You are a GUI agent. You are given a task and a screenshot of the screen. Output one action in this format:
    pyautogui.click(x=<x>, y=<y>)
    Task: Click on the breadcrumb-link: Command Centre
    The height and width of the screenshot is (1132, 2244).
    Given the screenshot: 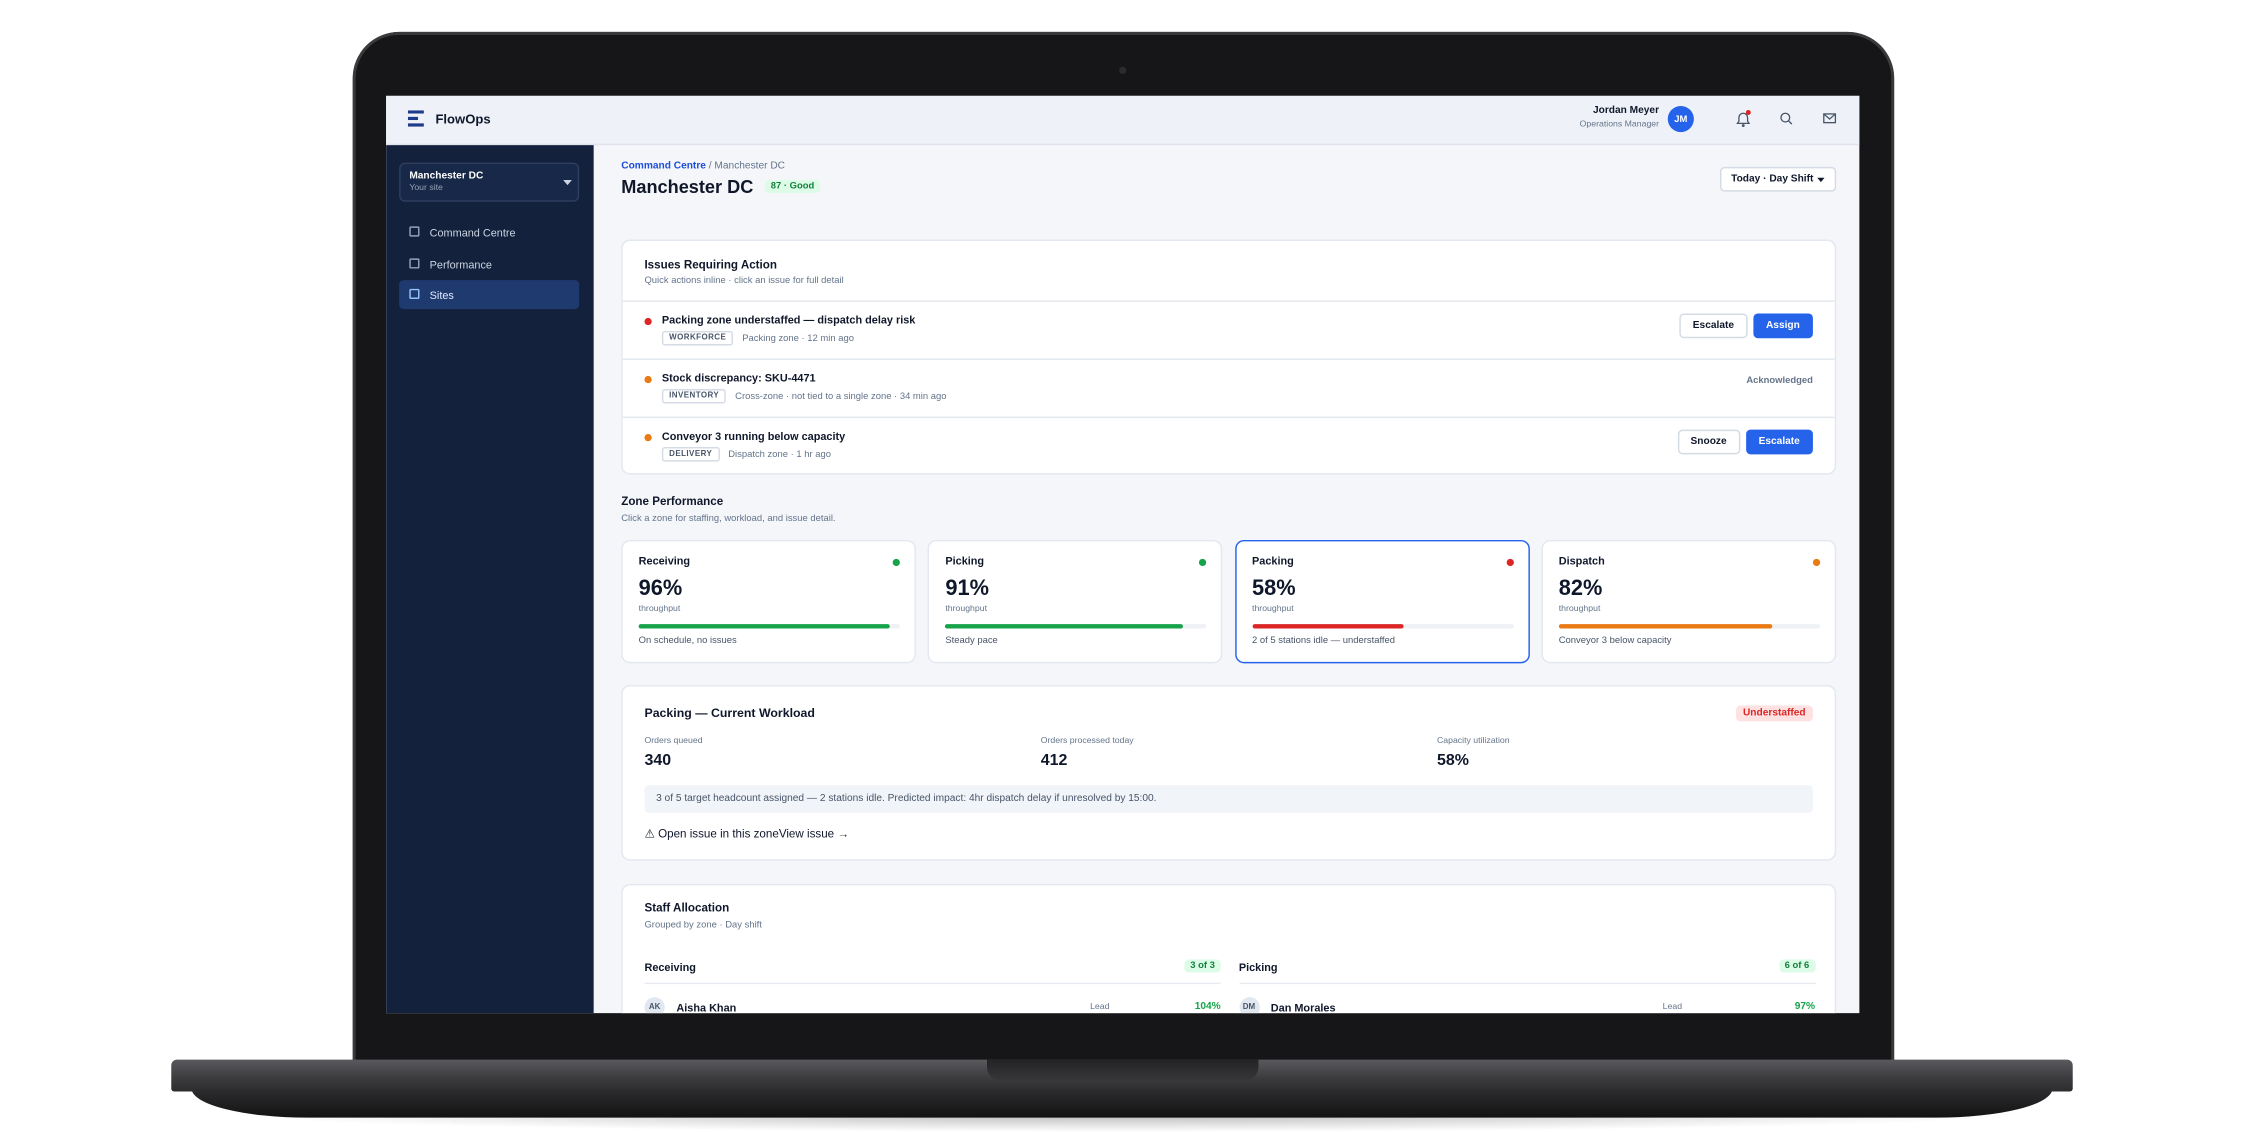 What is the action you would take?
    pyautogui.click(x=663, y=166)
    